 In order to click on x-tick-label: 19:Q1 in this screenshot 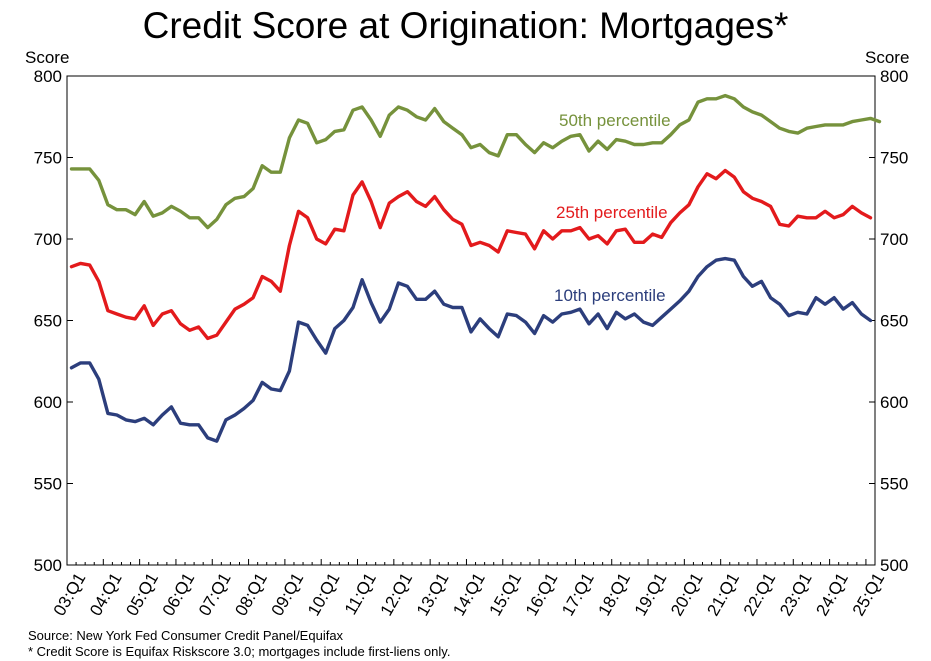, I will do `click(651, 595)`.